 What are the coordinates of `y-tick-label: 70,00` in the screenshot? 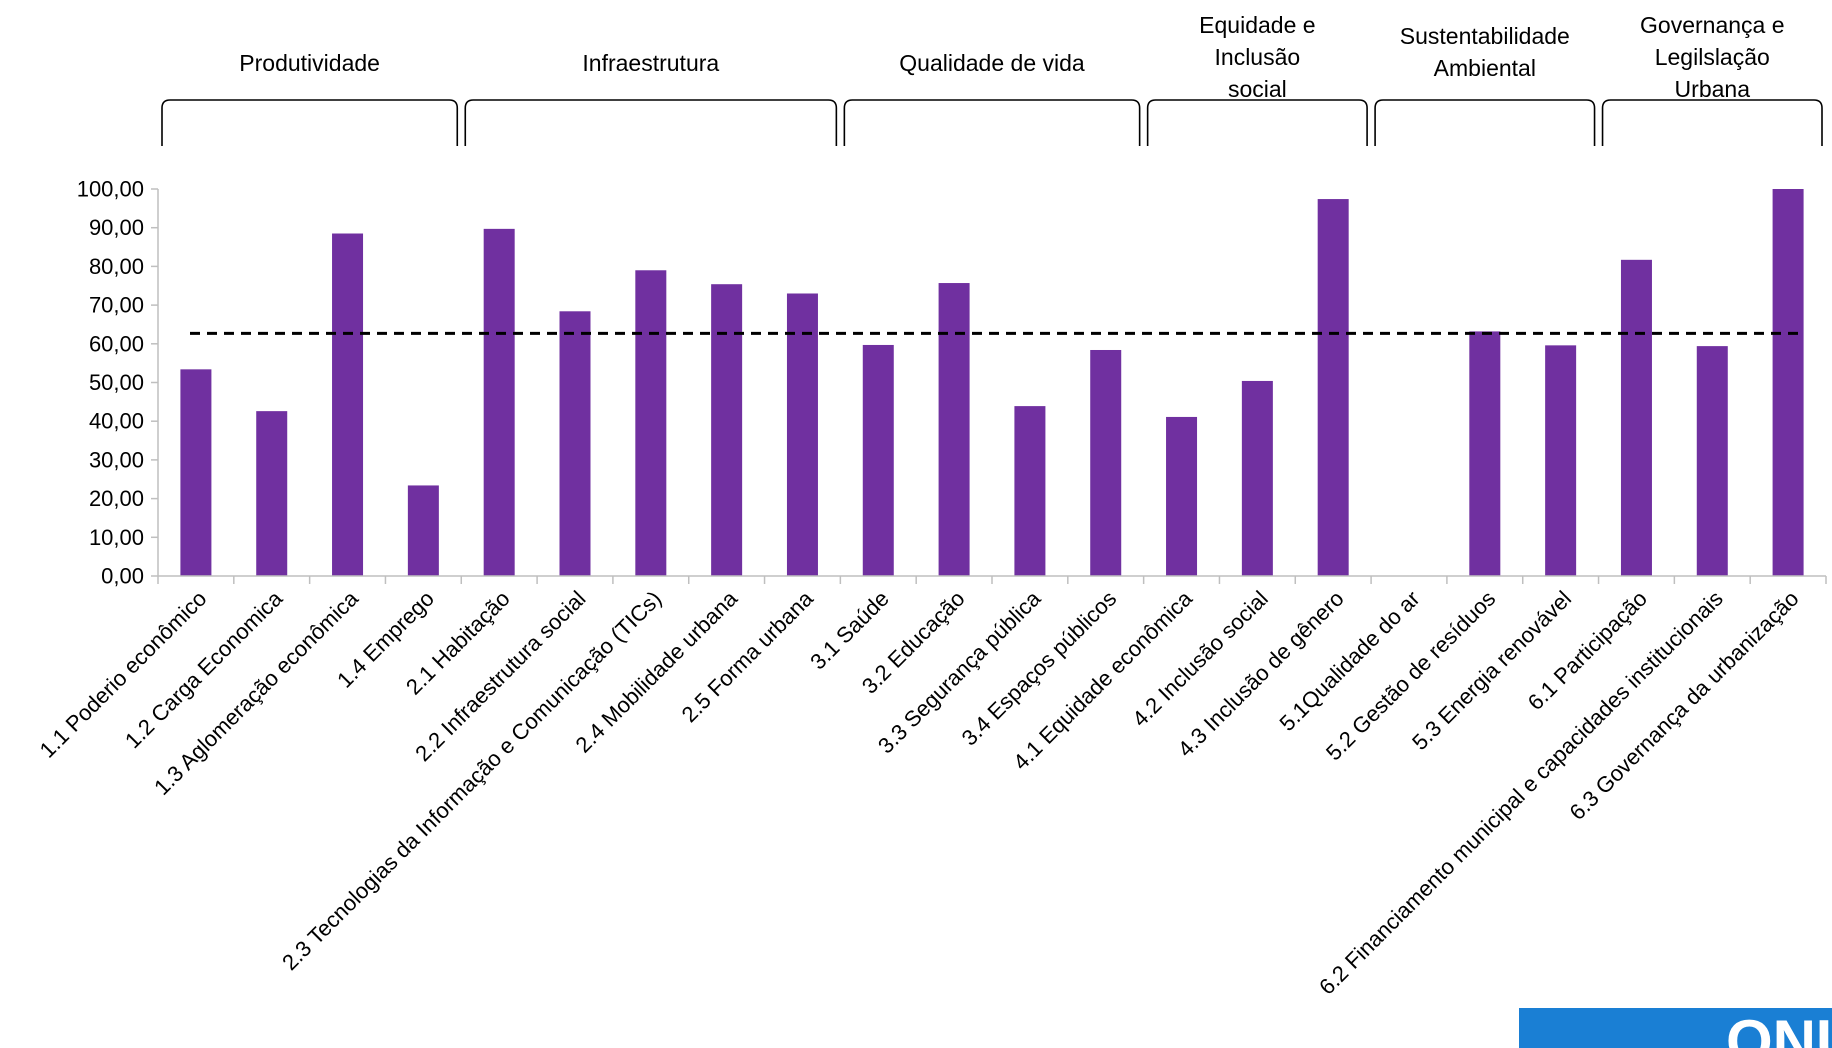 It's located at (116, 305).